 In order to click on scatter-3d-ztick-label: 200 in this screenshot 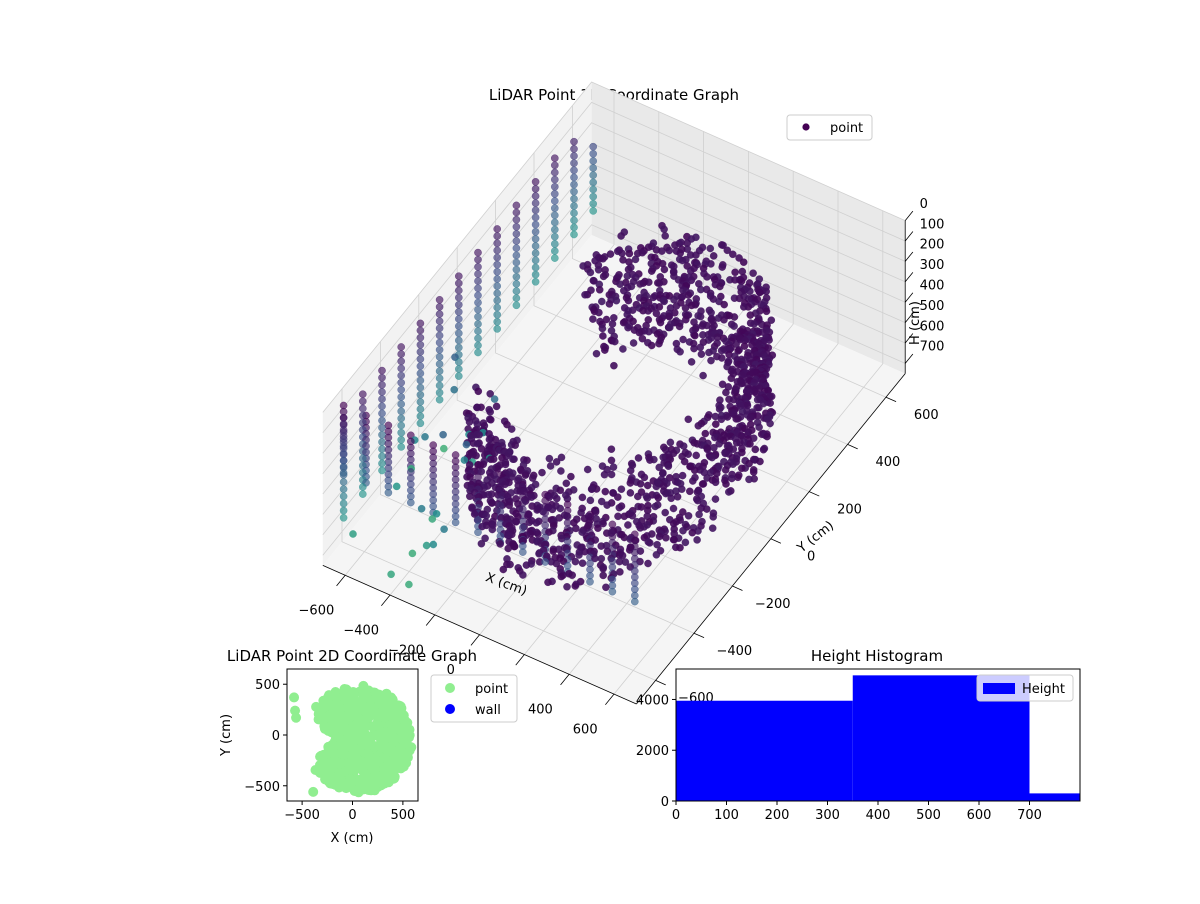, I will do `click(932, 245)`.